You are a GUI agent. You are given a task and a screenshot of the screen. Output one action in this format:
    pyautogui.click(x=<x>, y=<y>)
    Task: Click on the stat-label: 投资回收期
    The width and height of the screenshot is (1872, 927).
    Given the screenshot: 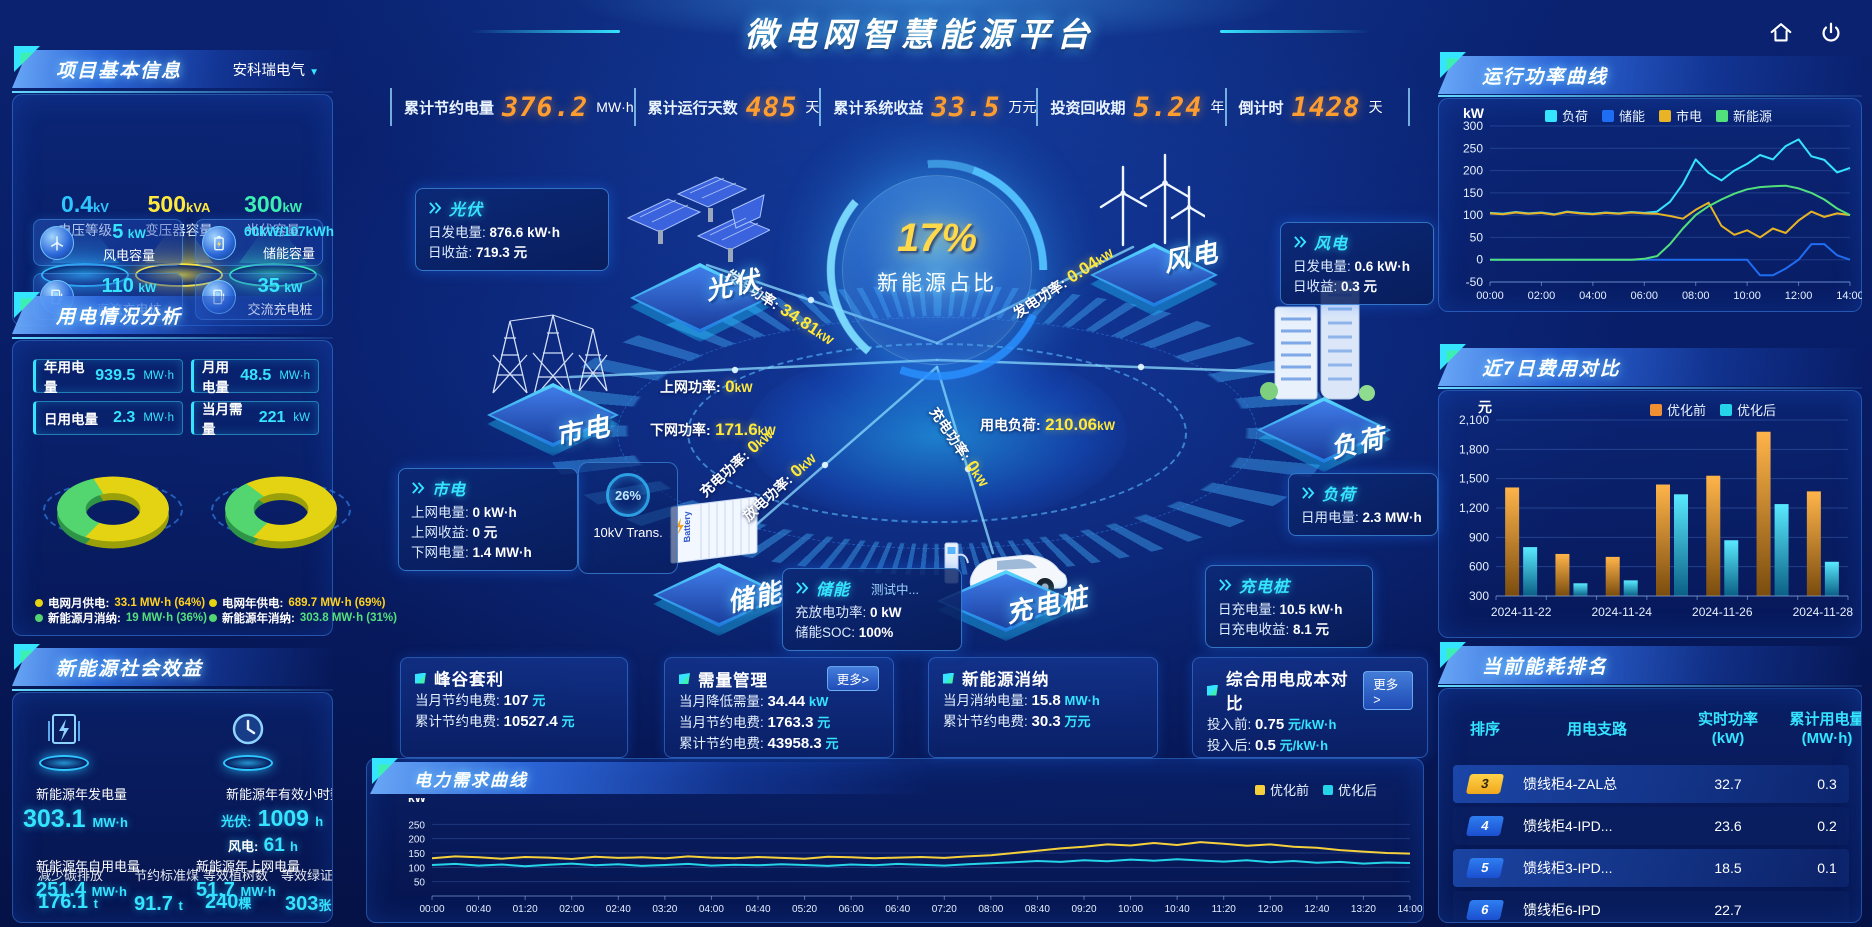 What is the action you would take?
    pyautogui.click(x=1088, y=108)
    